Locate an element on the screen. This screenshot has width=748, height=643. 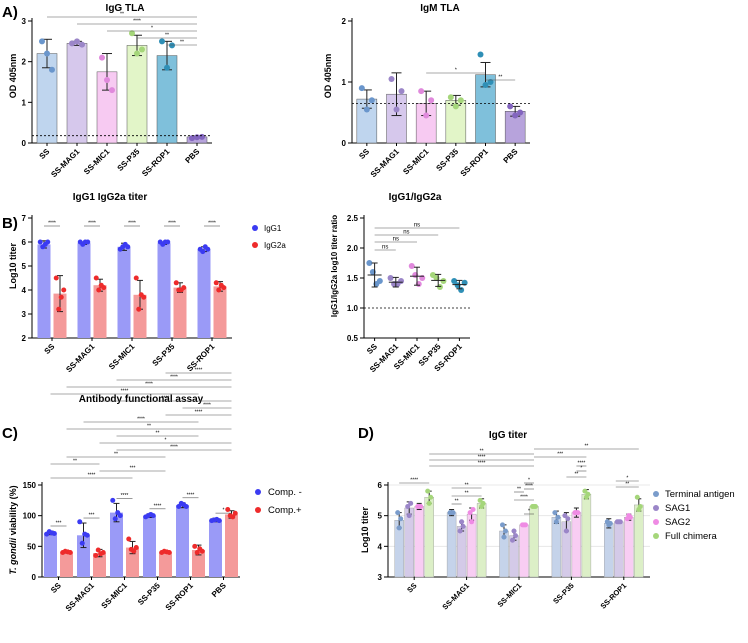
chart-title-igg1-igg2a: IgG1 IgG2a titer is located at coordinates (110, 197).